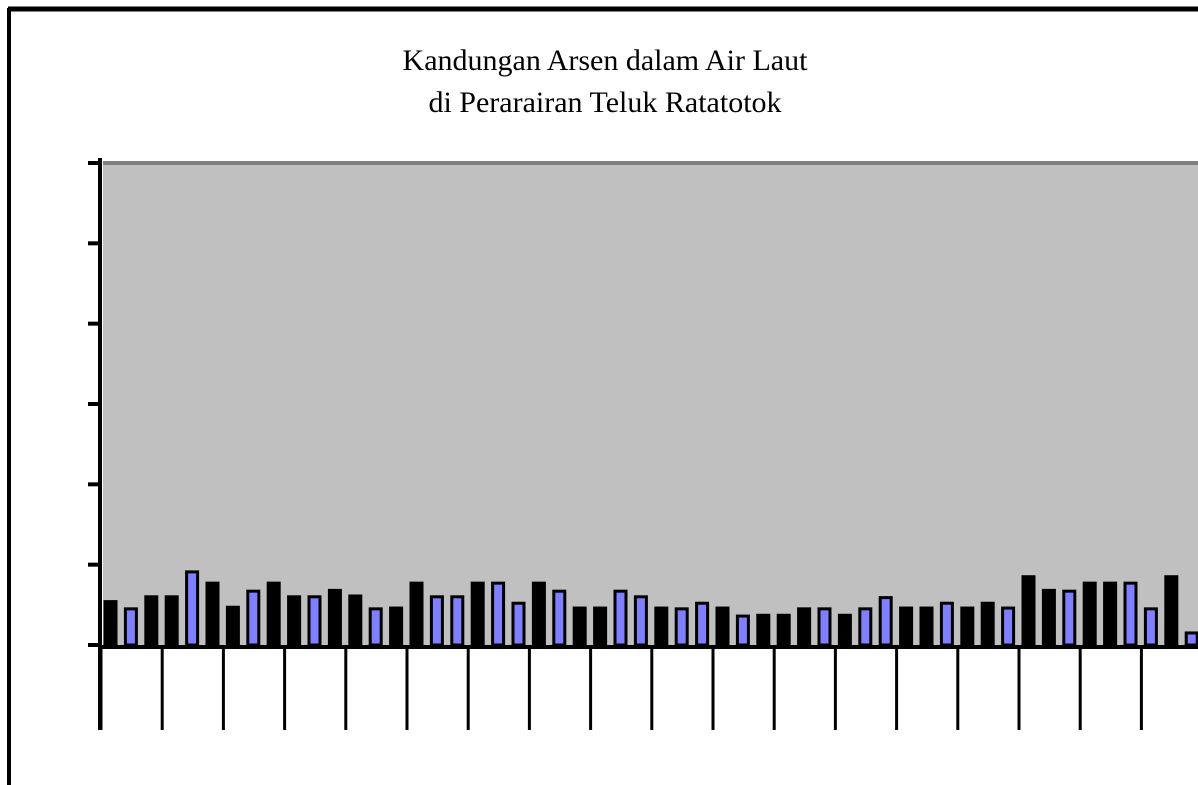 This screenshot has height=785, width=1198. What do you see at coordinates (606, 60) in the screenshot?
I see `chart-title: Kandungan Arsen dalam Air Laut` at bounding box center [606, 60].